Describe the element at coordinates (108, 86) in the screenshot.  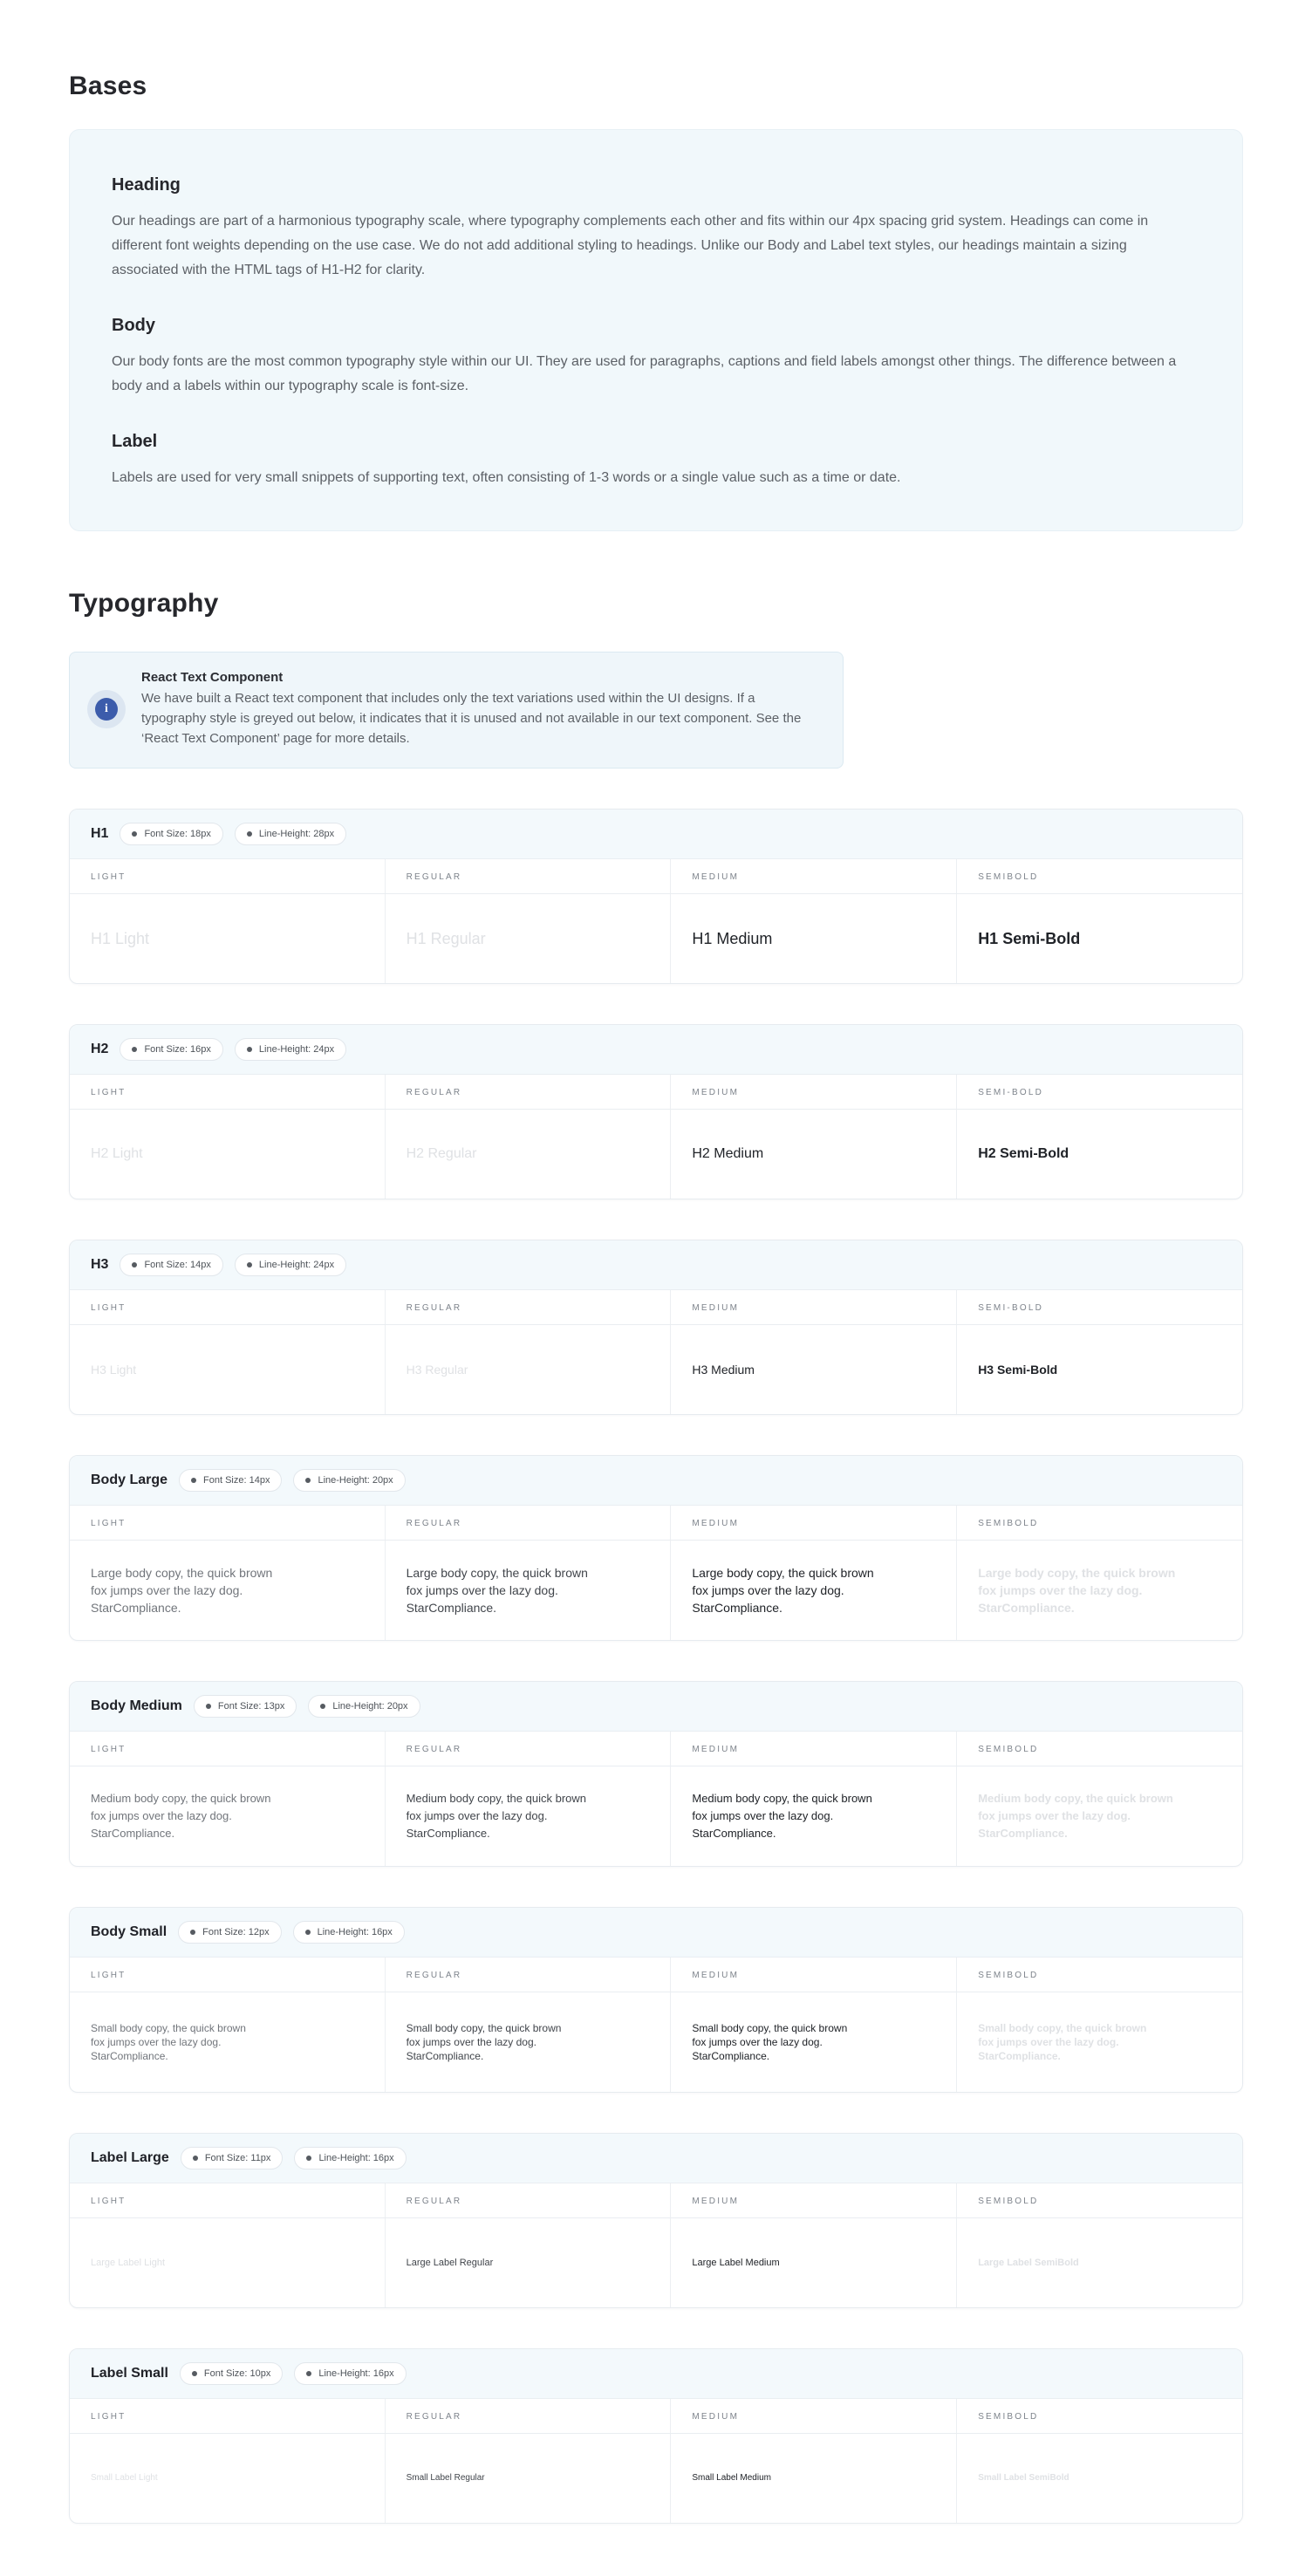
I see `bases-title: Bases` at that location.